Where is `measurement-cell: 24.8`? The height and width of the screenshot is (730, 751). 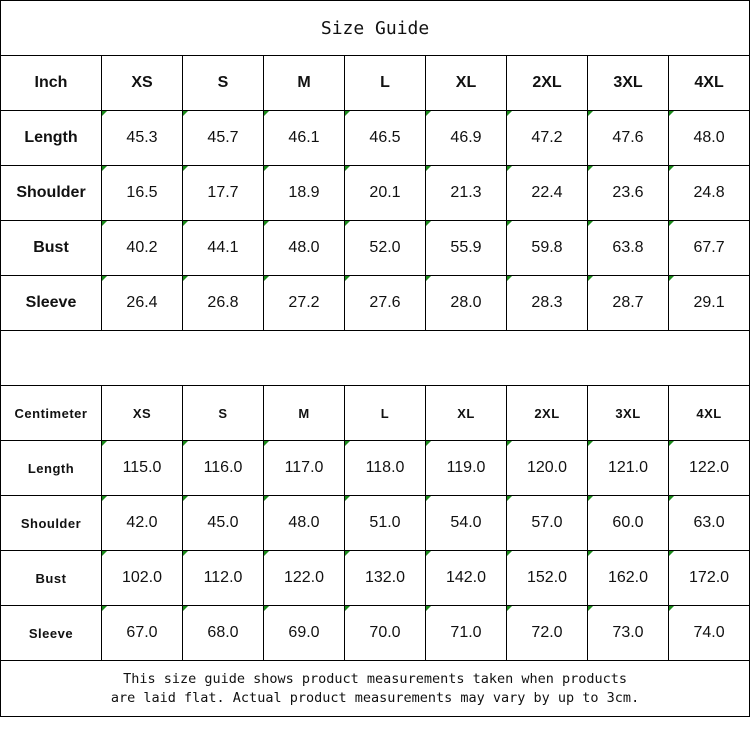 measurement-cell: 24.8 is located at coordinates (709, 193).